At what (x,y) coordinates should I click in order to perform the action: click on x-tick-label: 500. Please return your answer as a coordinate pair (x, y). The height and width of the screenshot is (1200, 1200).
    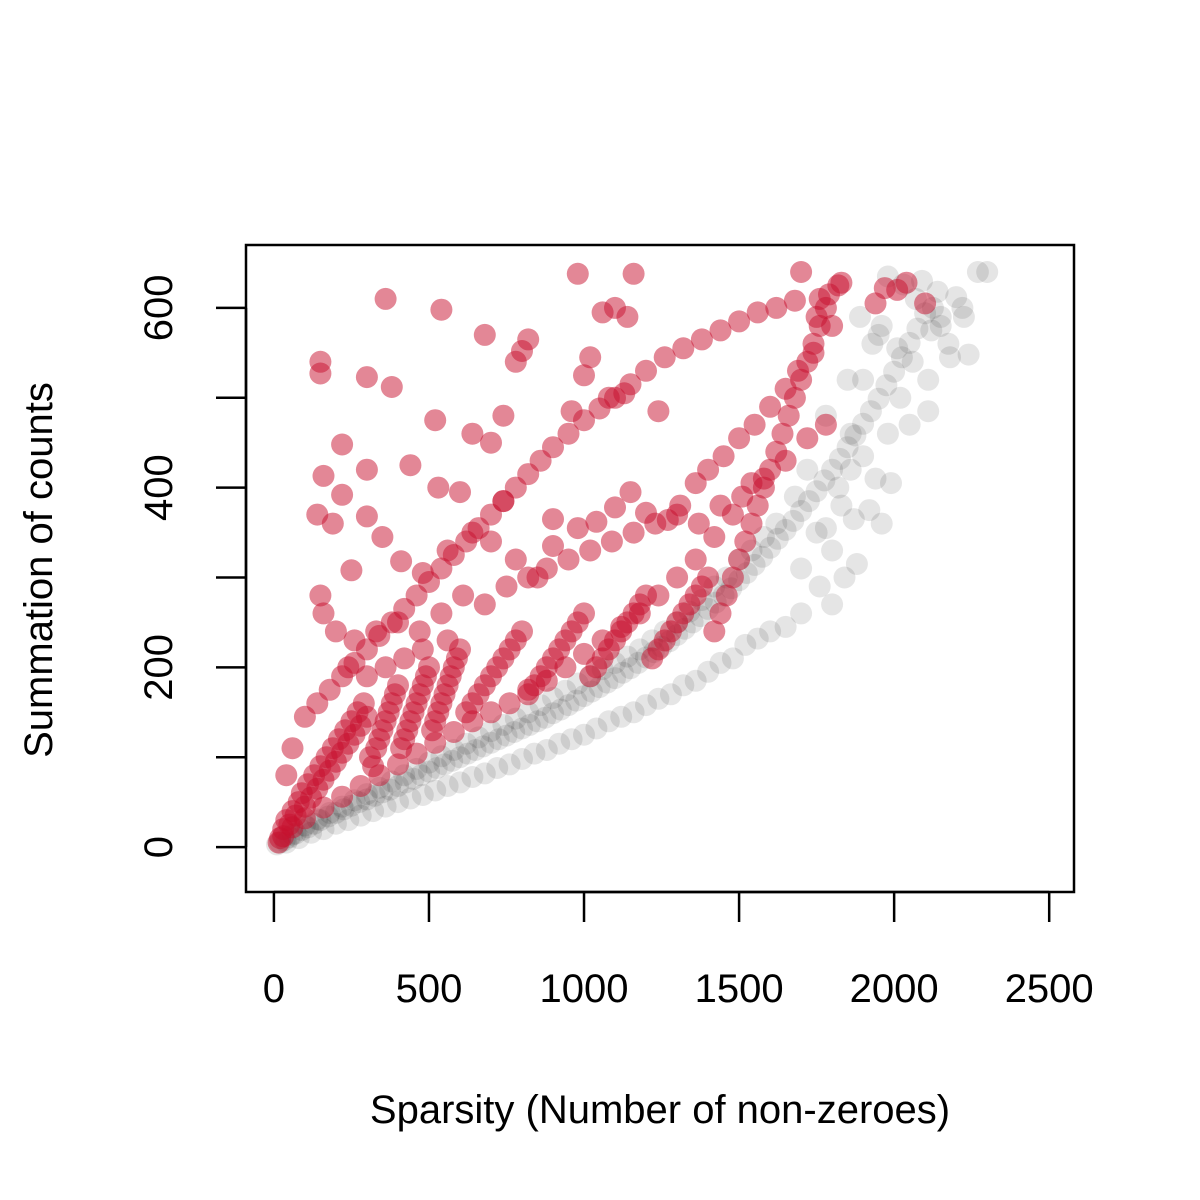
    Looking at the image, I should click on (429, 989).